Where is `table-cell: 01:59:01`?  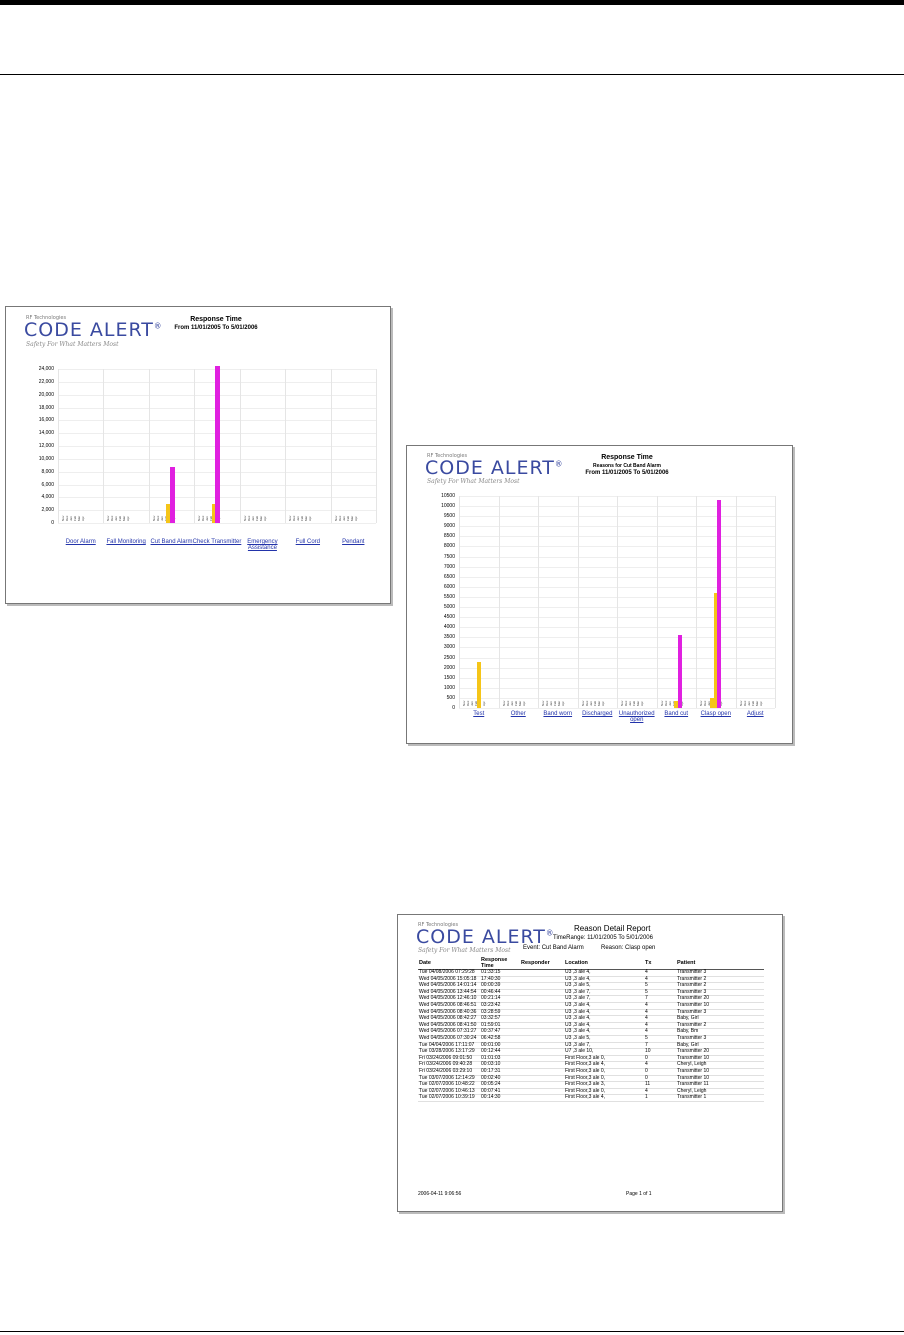
table-cell: 01:59:01 is located at coordinates (500, 1026).